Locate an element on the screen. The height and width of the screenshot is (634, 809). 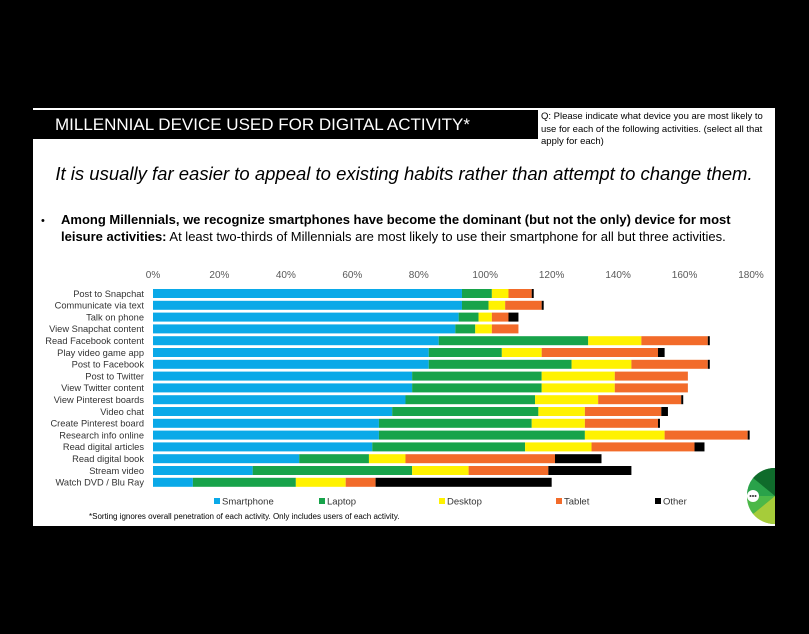
x-tick-label: 60% is located at coordinates (352, 275).